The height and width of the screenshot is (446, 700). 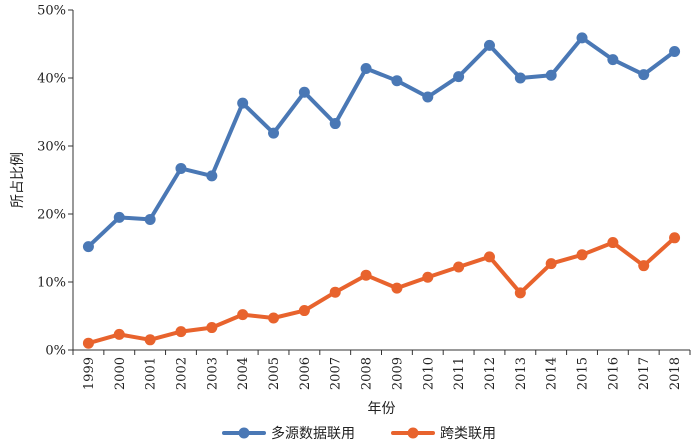 I want to click on legend-item-1: 多源数据联用, so click(x=288, y=433).